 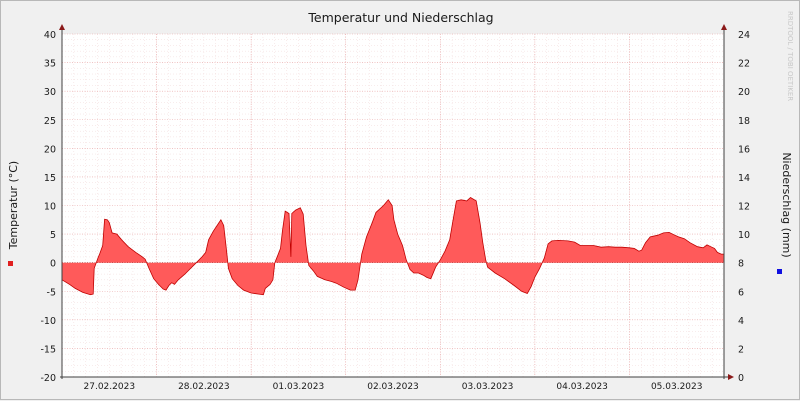 What do you see at coordinates (110, 387) in the screenshot?
I see `x-tick-label: 27.02.2023` at bounding box center [110, 387].